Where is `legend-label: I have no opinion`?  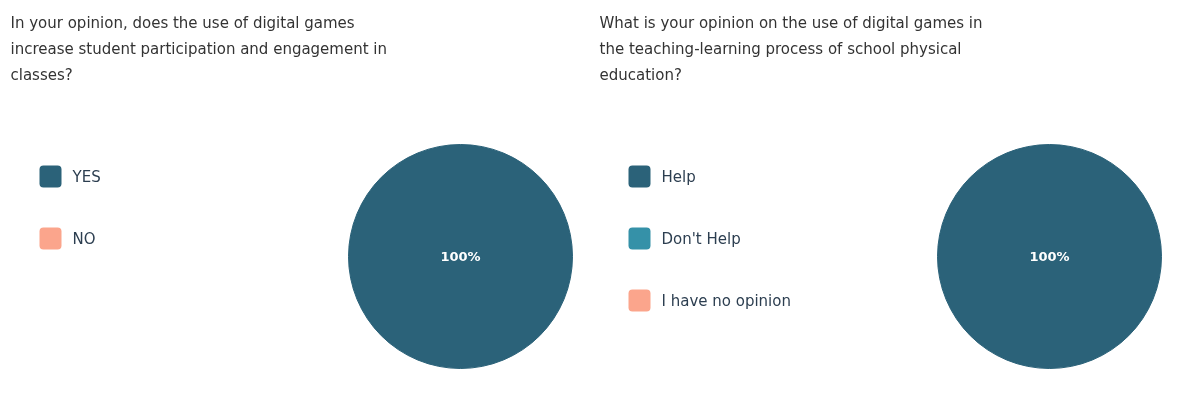
legend-label: I have no opinion is located at coordinates (726, 300).